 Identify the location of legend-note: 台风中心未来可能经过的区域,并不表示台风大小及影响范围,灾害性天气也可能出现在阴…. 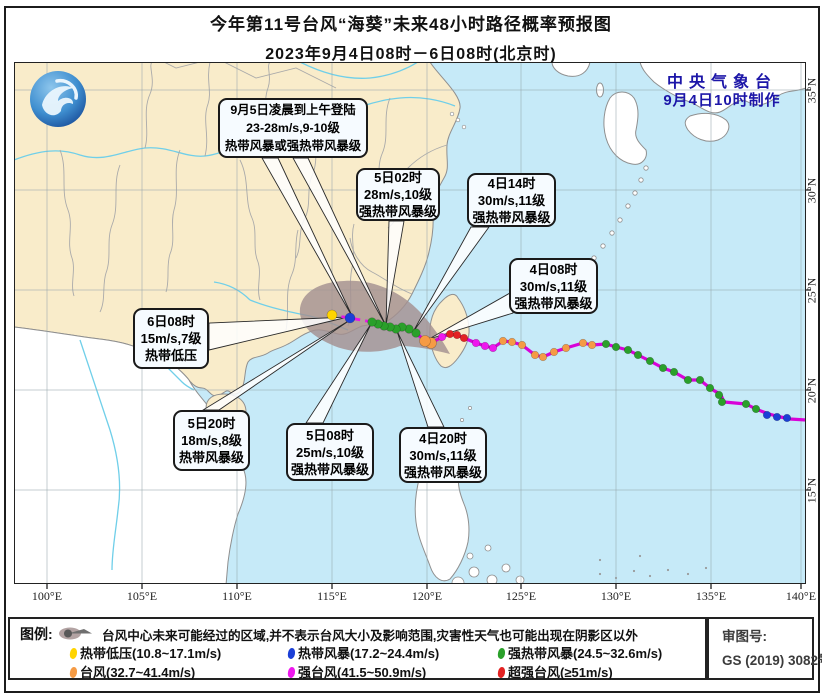
(370, 636).